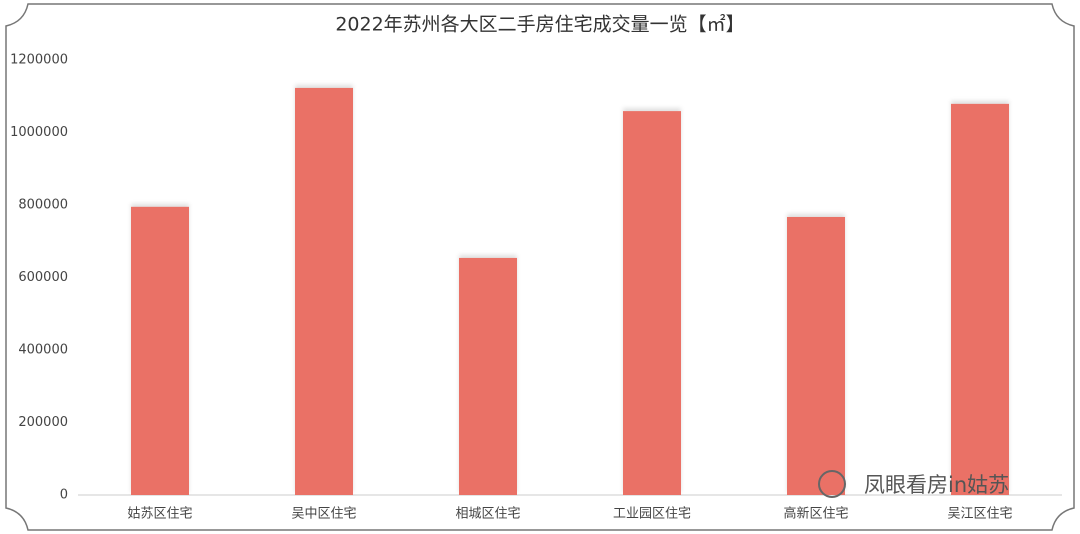  Describe the element at coordinates (64, 495) in the screenshot. I see `y-tick-label: 0` at that location.